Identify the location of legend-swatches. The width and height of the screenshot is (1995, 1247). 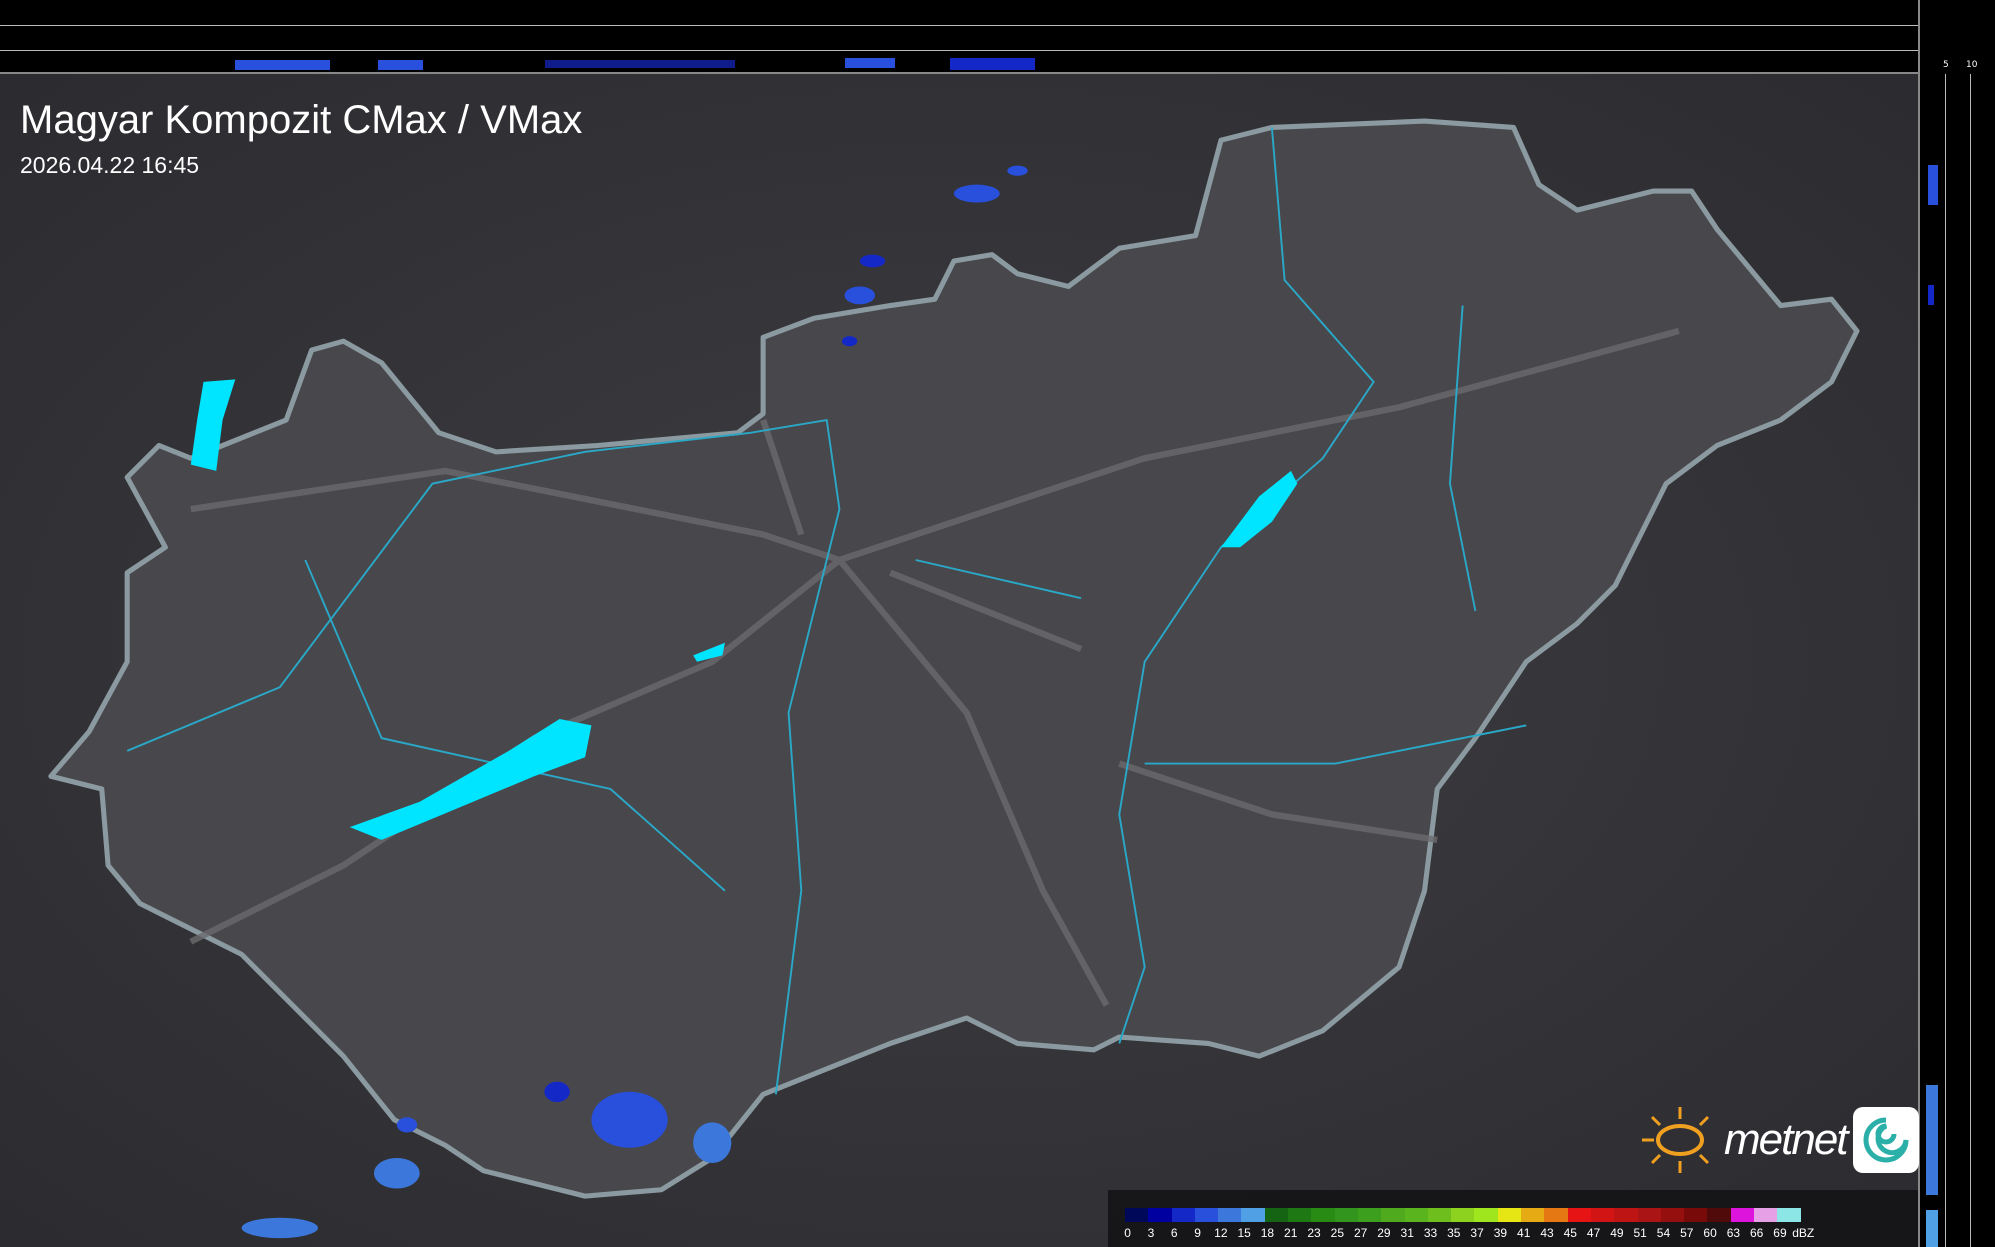
(1463, 1215).